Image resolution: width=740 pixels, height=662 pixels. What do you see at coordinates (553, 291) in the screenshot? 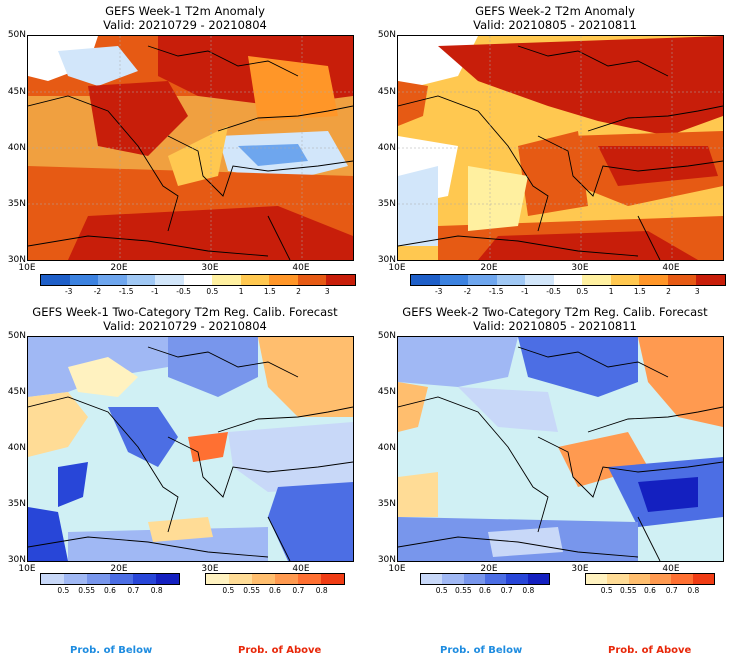
I see `colorbar-tick-label: -0.5` at bounding box center [553, 291].